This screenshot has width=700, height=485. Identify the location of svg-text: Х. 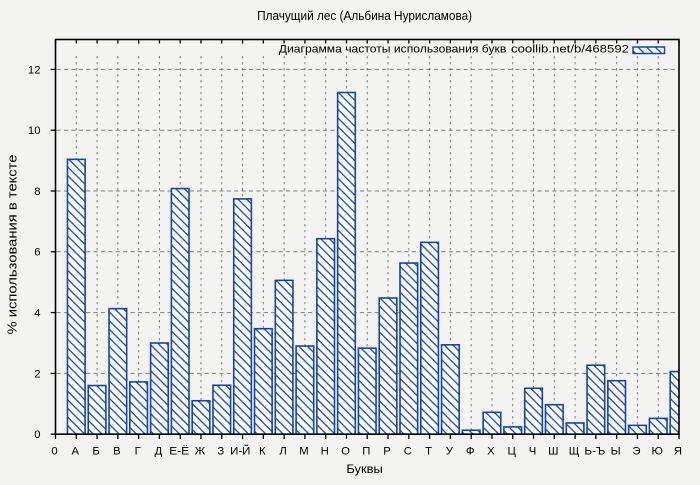
(491, 452).